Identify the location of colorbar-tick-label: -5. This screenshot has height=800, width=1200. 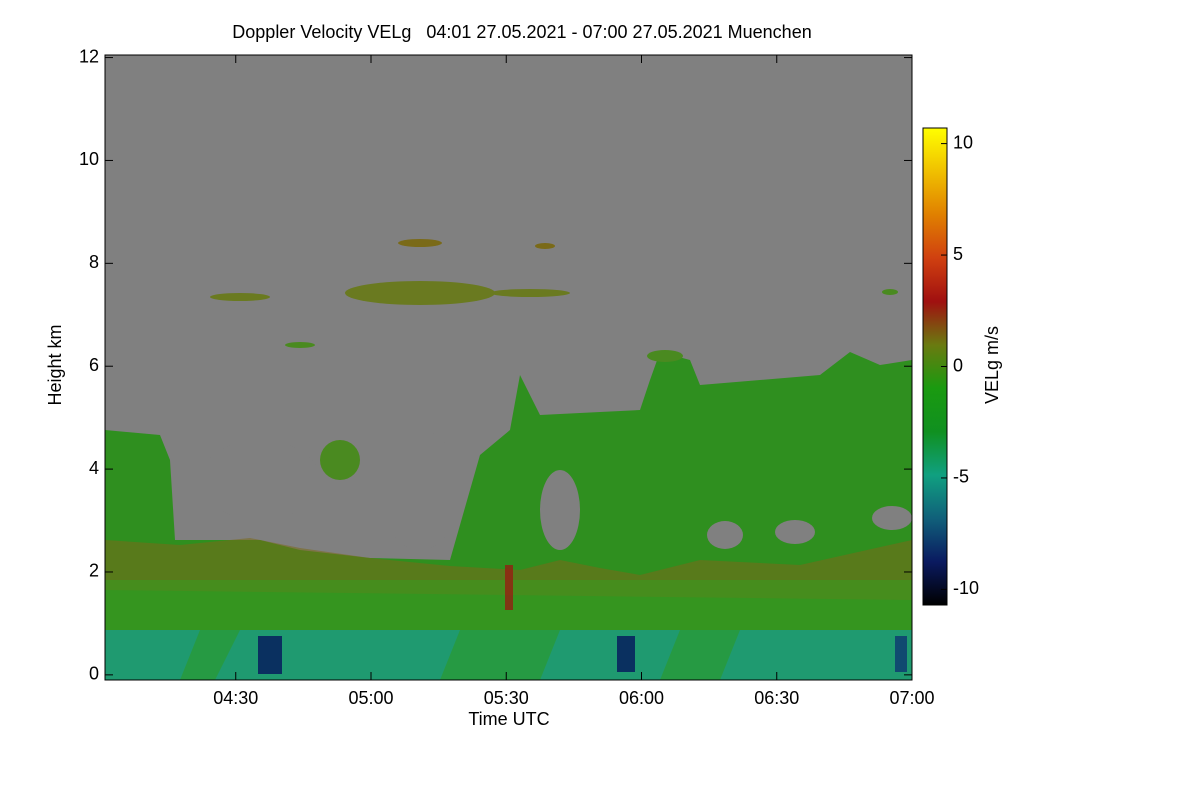
(961, 477).